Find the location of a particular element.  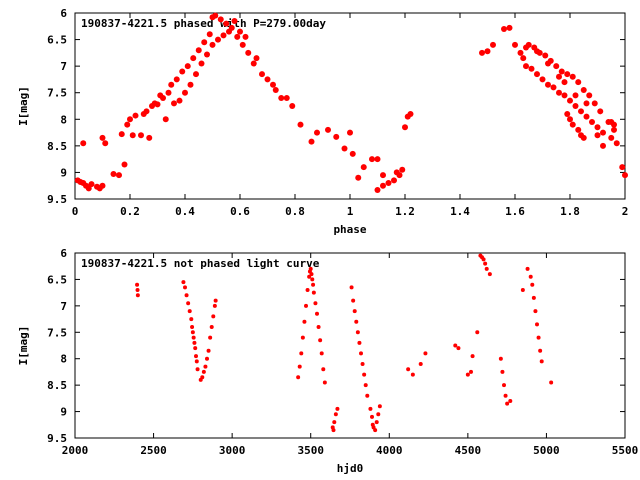

phased-ytick-label: 7.5 is located at coordinates (57, 93).